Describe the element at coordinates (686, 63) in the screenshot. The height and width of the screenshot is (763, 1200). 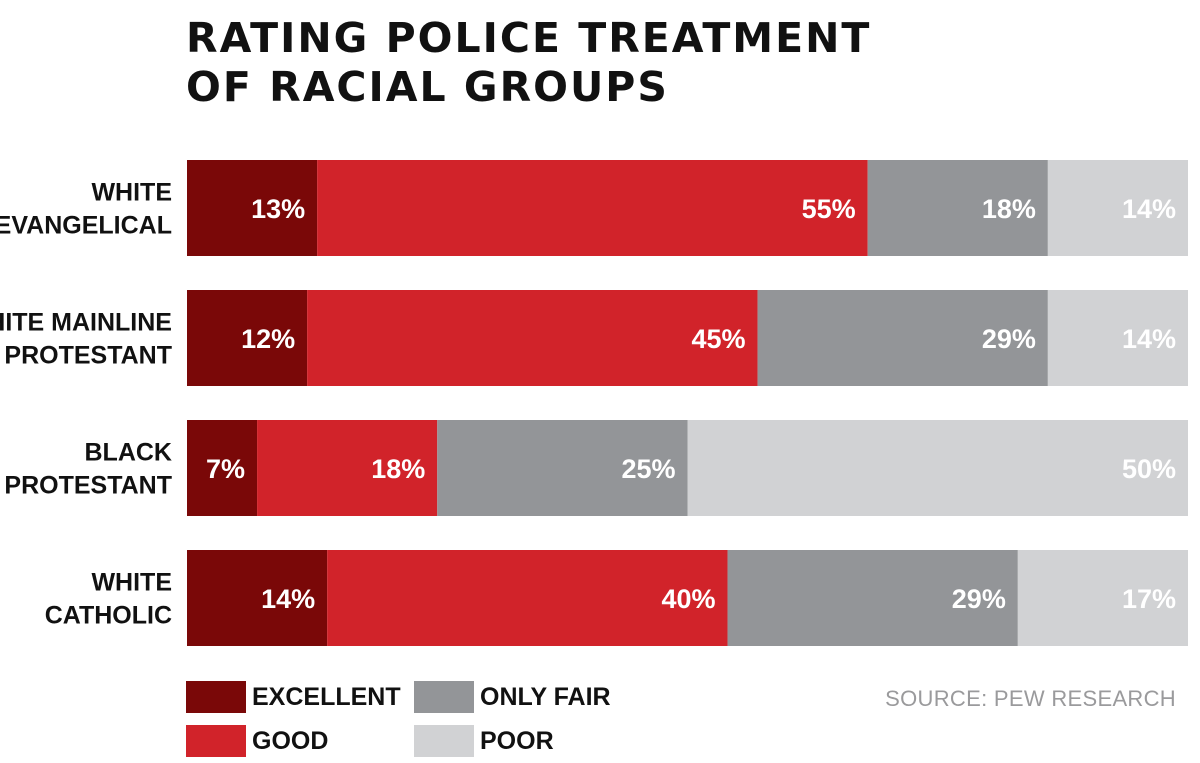
I see `chart-title: RATING POLICE TREATMENT OF RACIAL GROUPS` at that location.